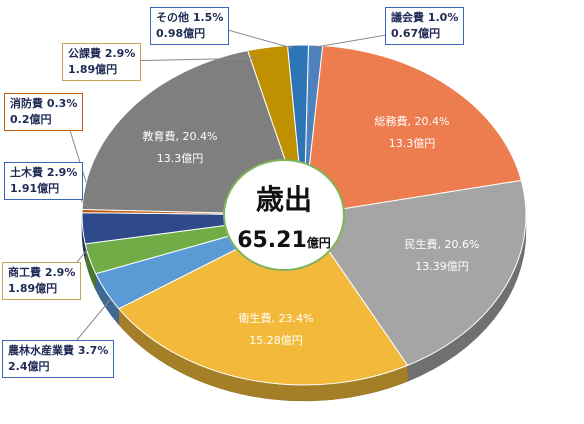 The image size is (584, 424). Describe the element at coordinates (319, 242) in the screenshot. I see `center-total-unit: 億円` at that location.